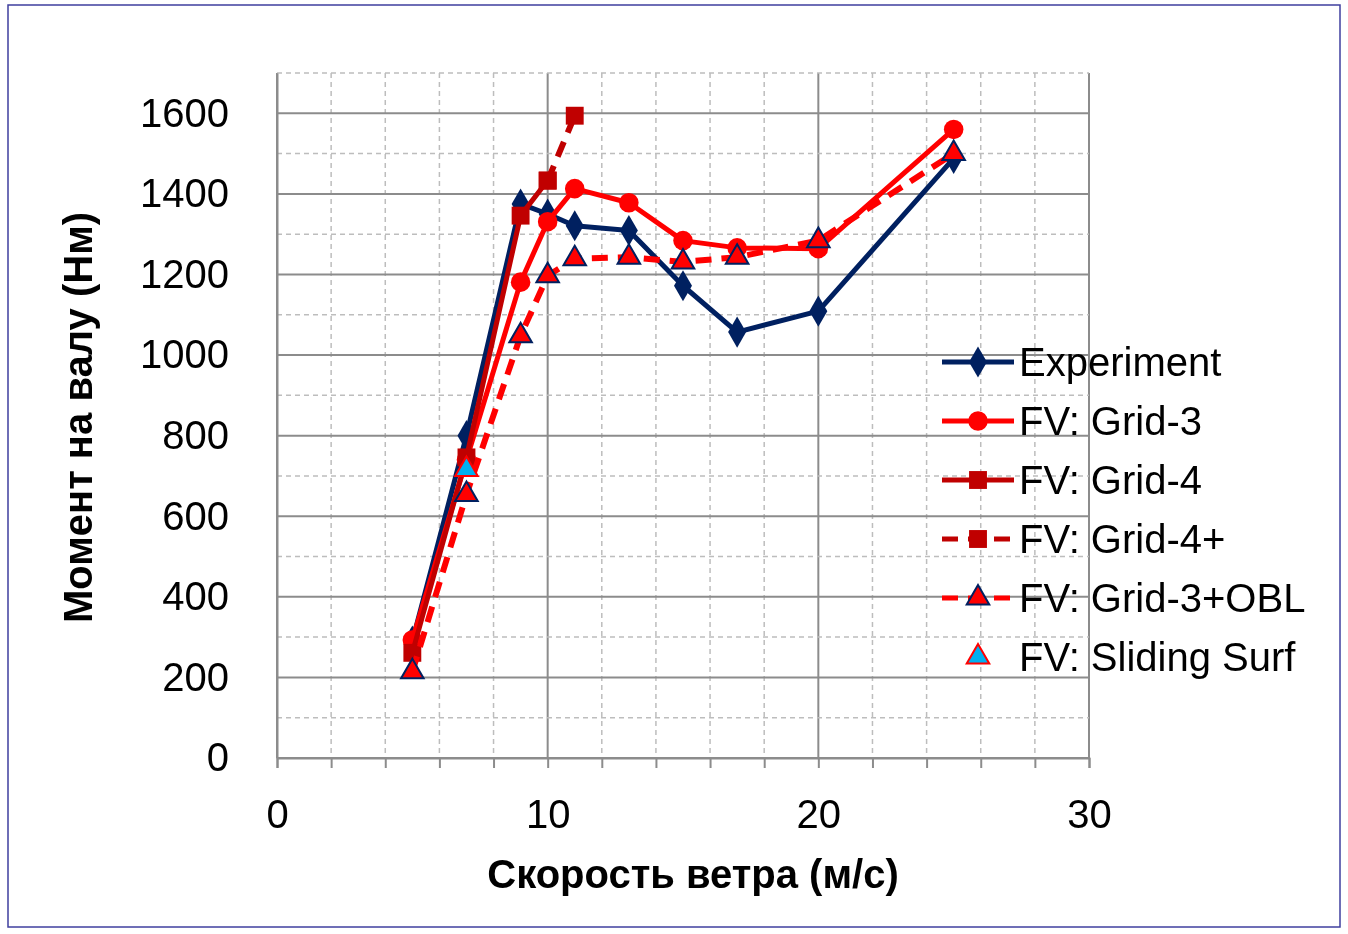  I want to click on y-tick-label: 1000, so click(184, 354).